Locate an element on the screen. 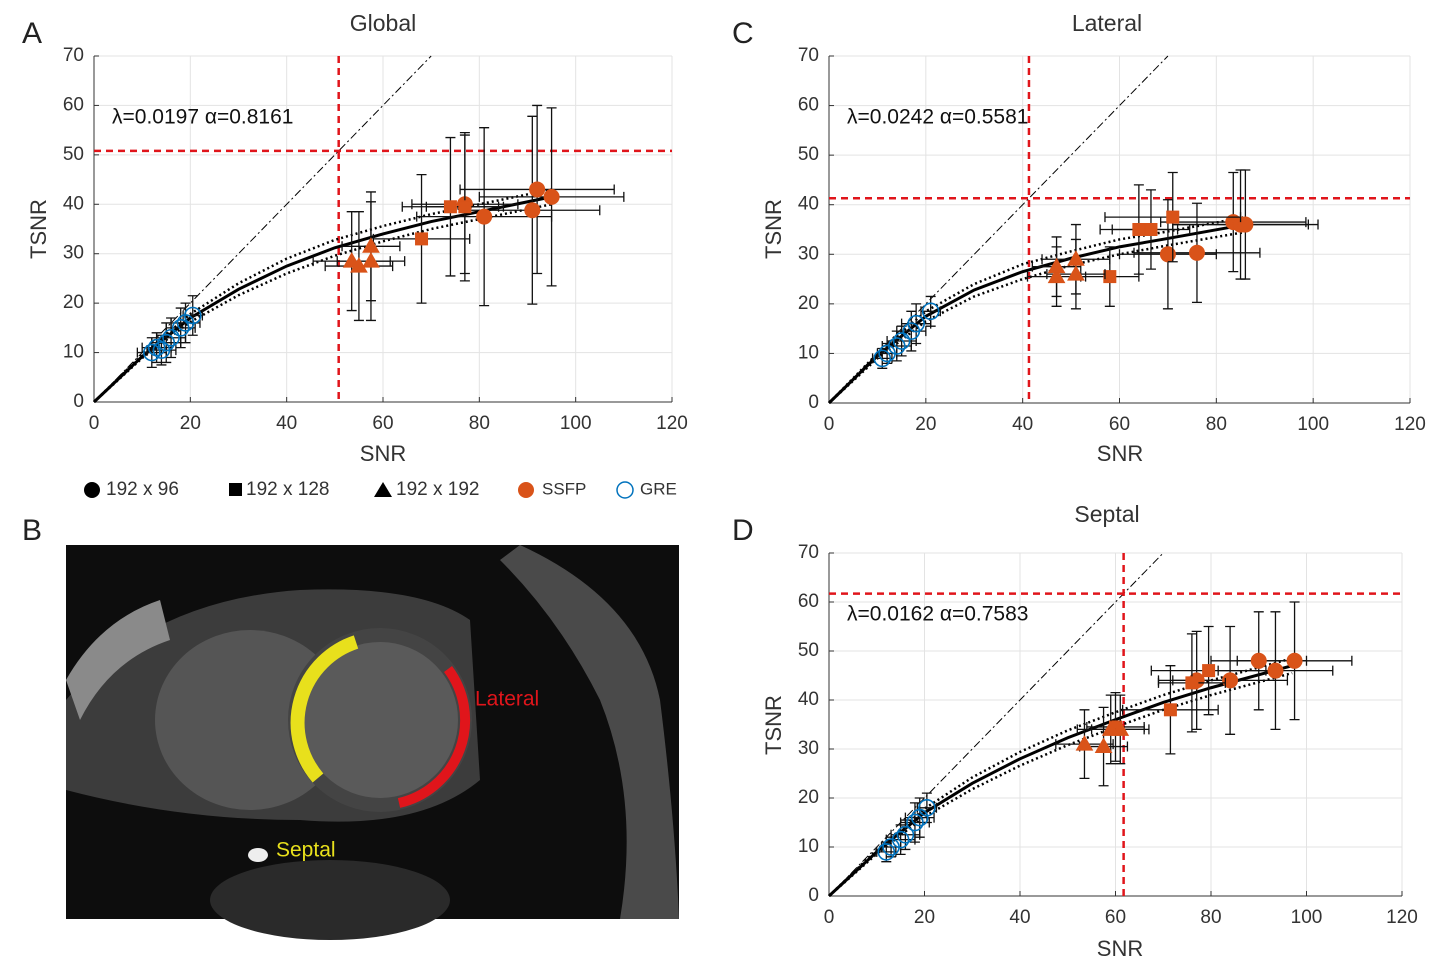  annotation: λ=0.0242 α=0.5581 is located at coordinates (937, 117).